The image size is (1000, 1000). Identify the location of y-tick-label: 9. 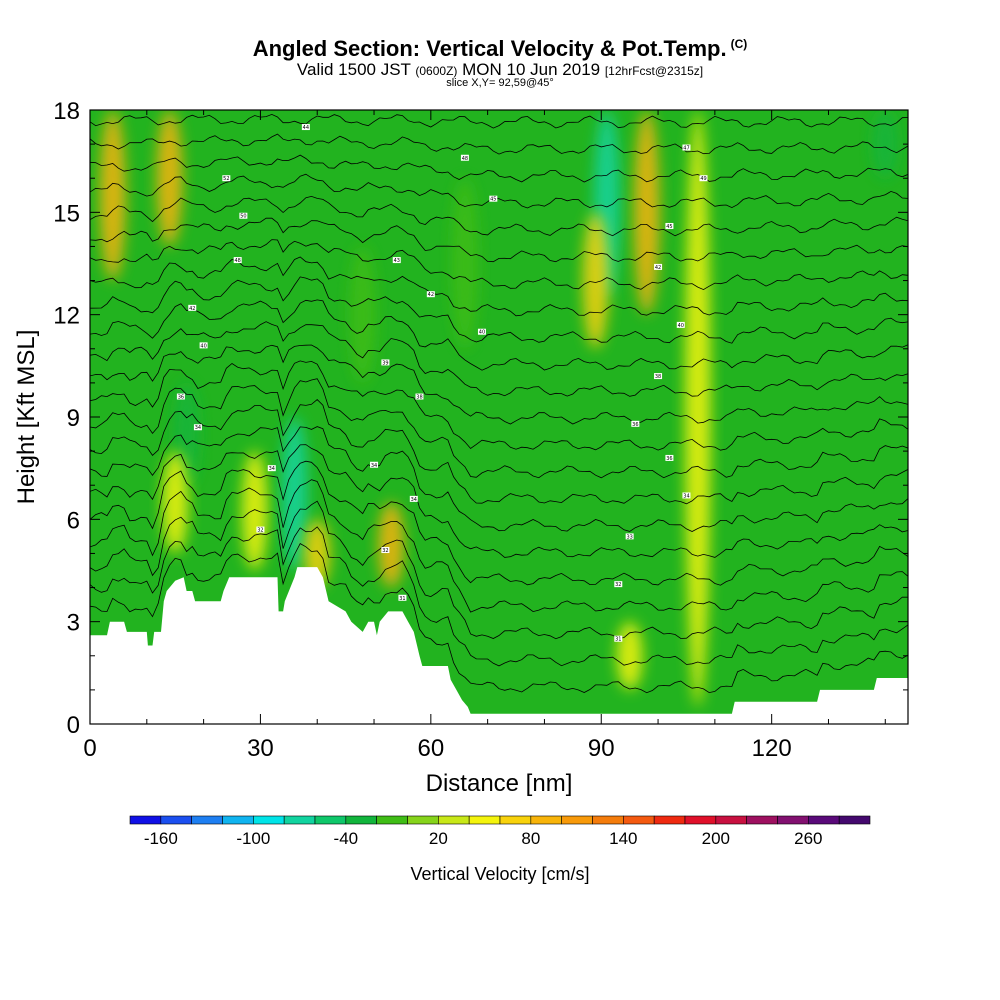
(73, 418).